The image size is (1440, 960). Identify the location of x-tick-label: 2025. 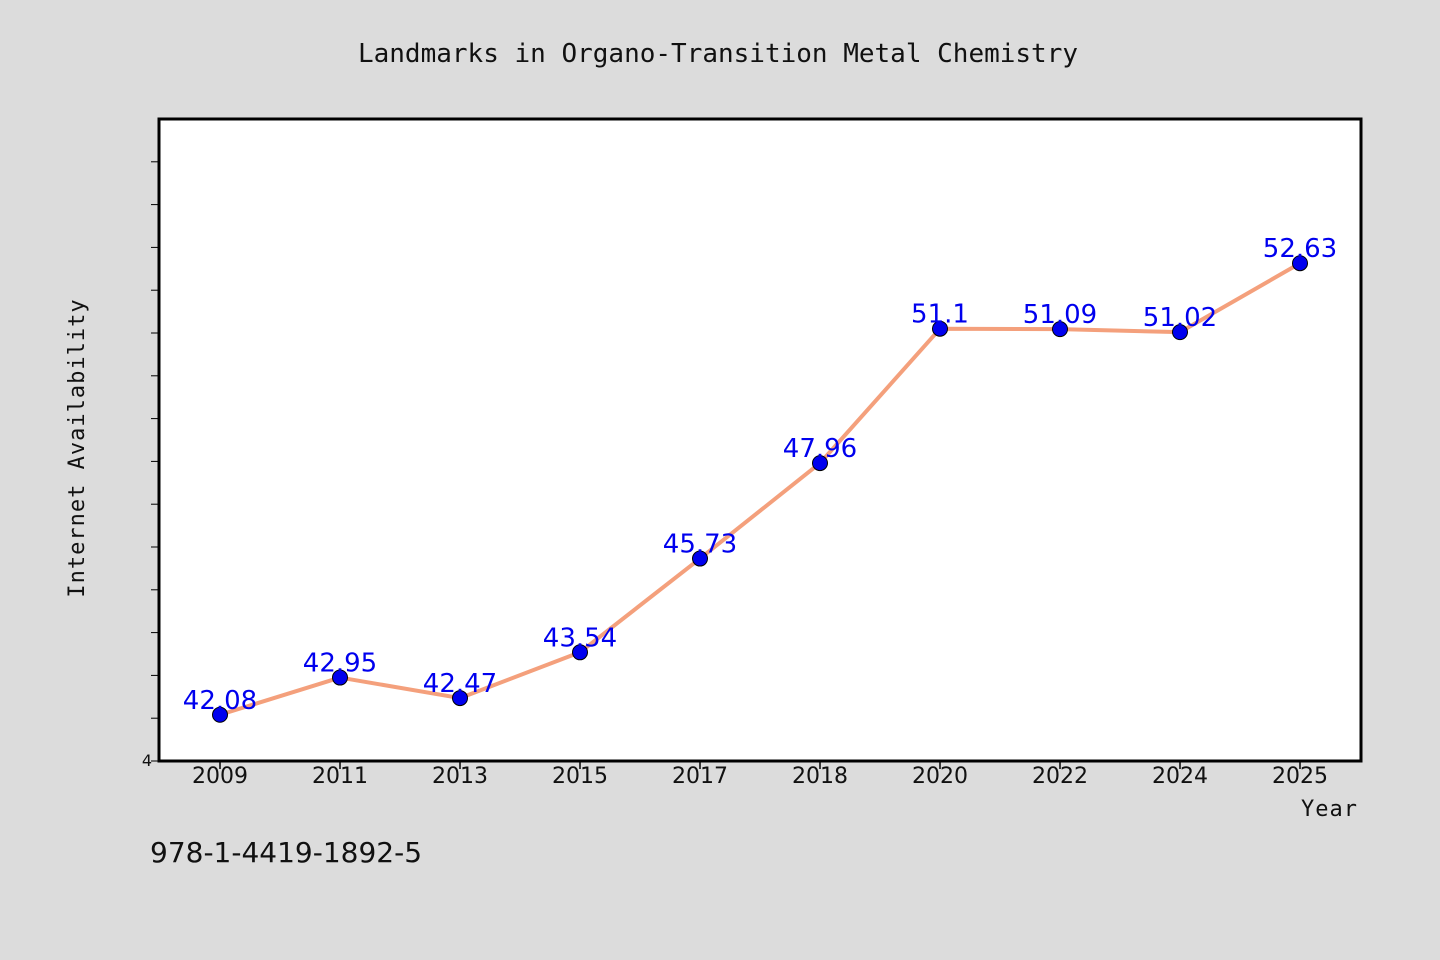
(1300, 776).